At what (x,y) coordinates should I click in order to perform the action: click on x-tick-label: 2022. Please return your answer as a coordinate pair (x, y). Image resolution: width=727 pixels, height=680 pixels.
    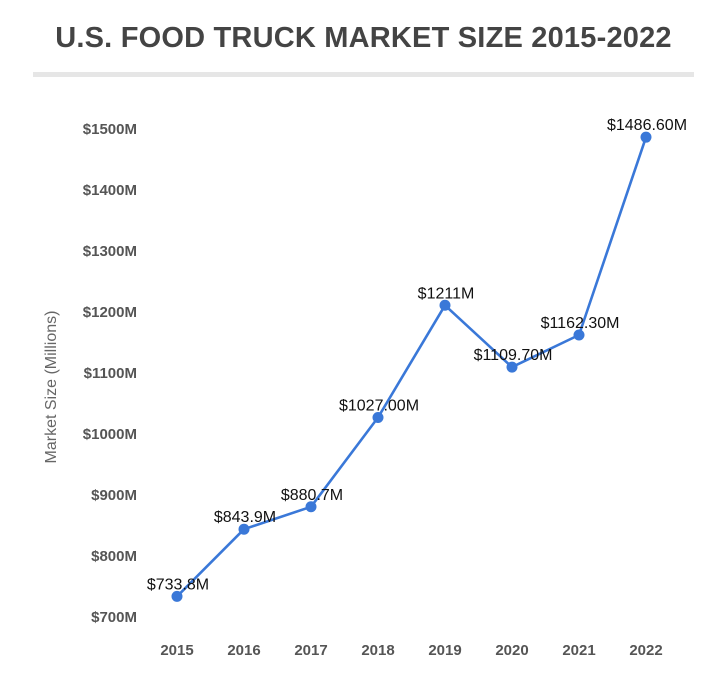
    Looking at the image, I should click on (645, 650).